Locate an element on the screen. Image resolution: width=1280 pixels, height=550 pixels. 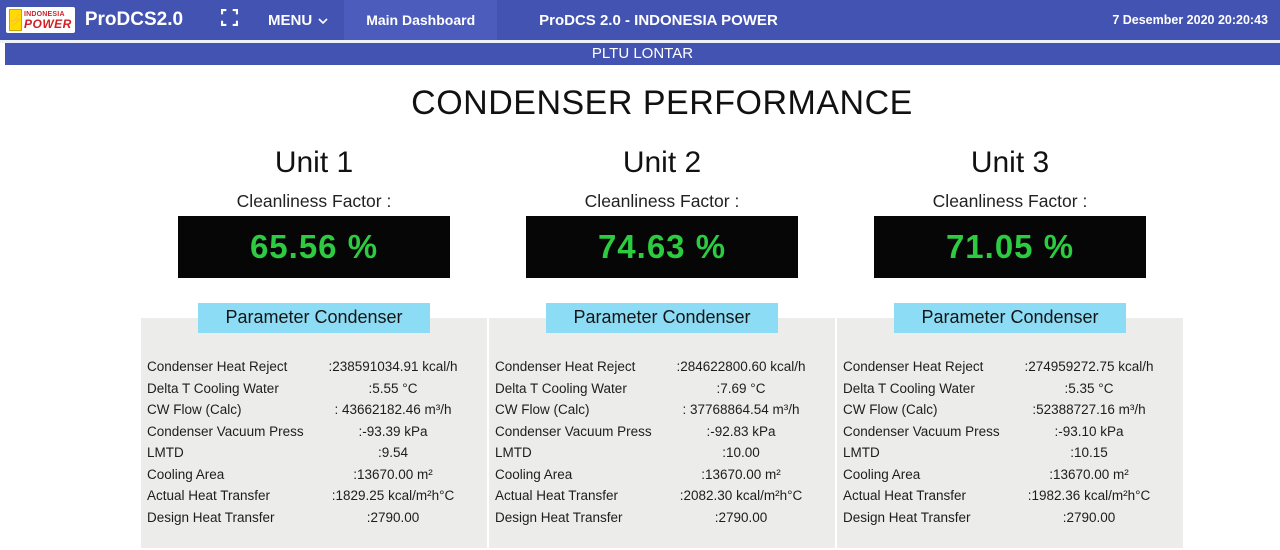
page-title: CONDENSER PERFORMANCE is located at coordinates (662, 103).